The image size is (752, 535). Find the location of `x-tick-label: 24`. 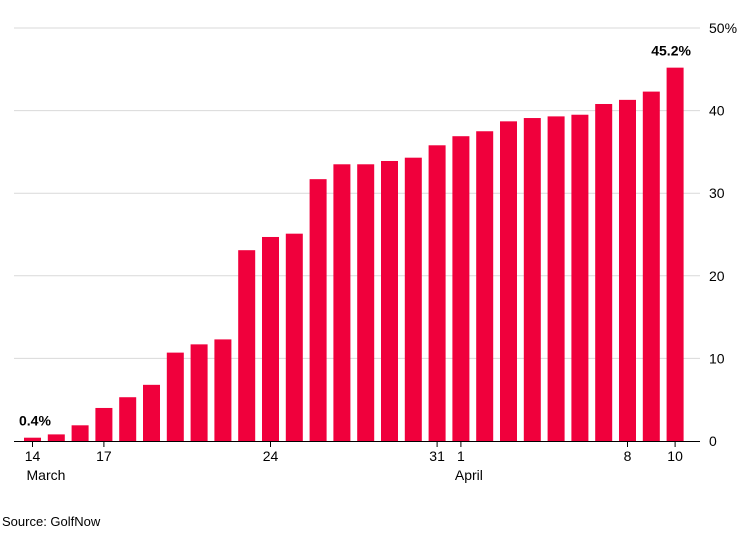

x-tick-label: 24 is located at coordinates (271, 456).